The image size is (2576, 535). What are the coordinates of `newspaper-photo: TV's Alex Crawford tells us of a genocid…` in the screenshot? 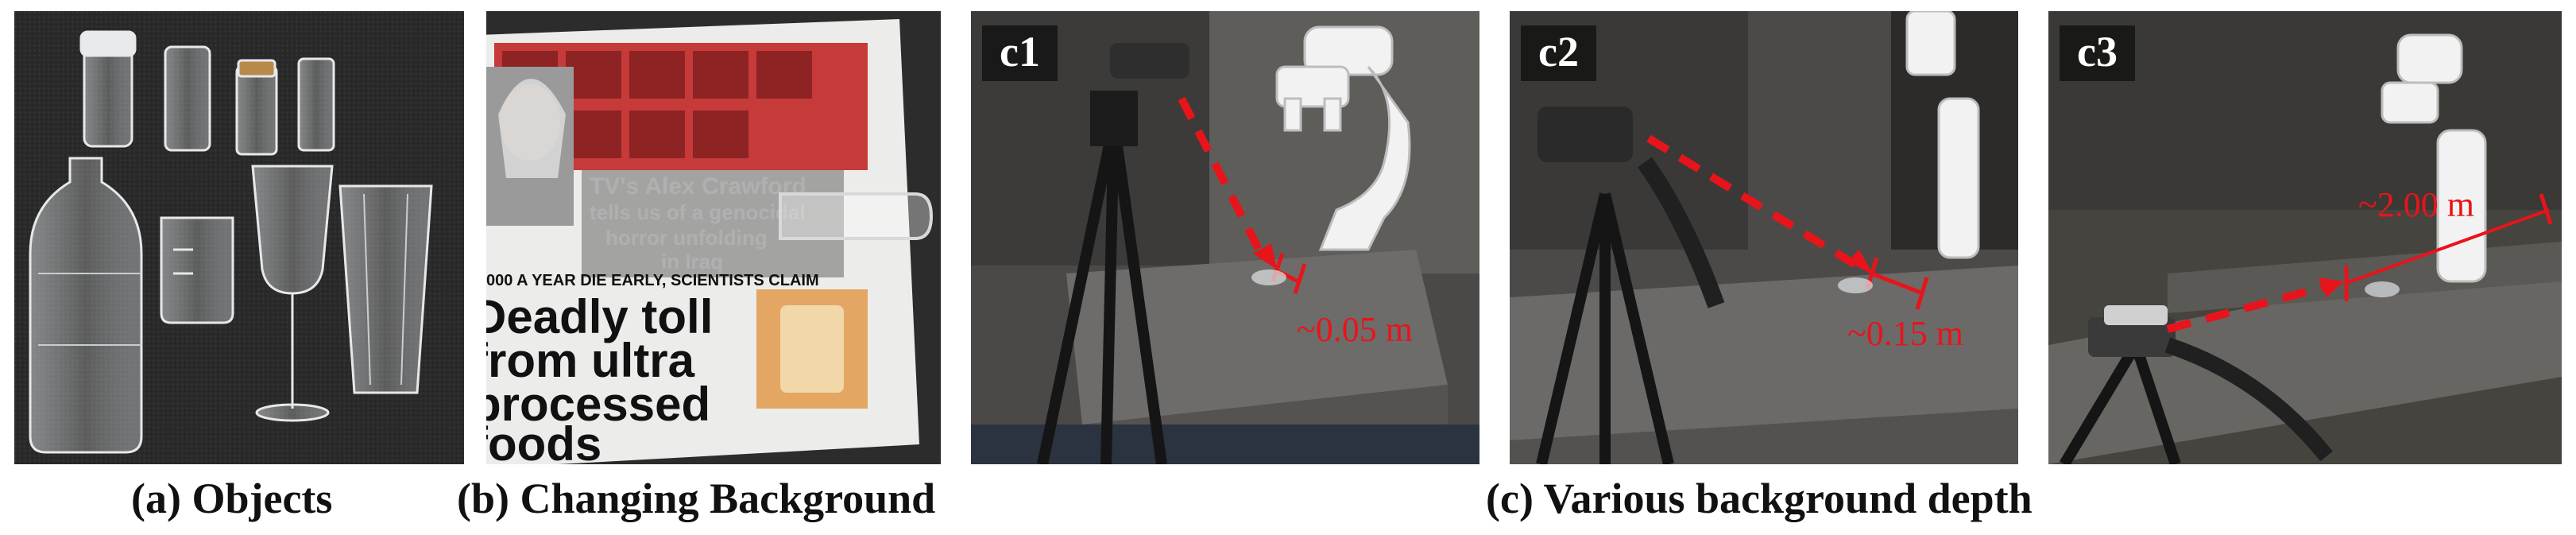 It's located at (713, 237).